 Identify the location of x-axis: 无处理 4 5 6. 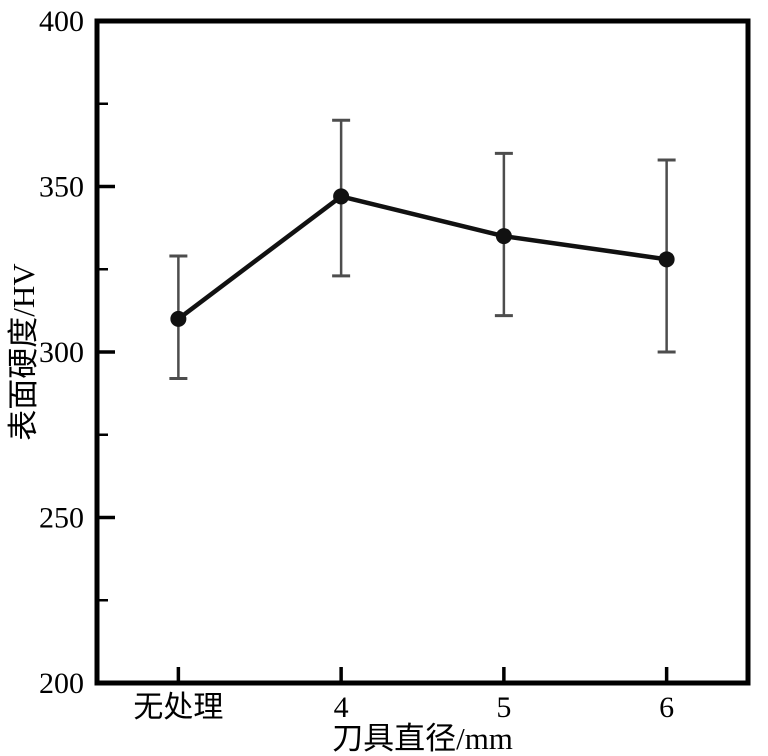
(403, 695).